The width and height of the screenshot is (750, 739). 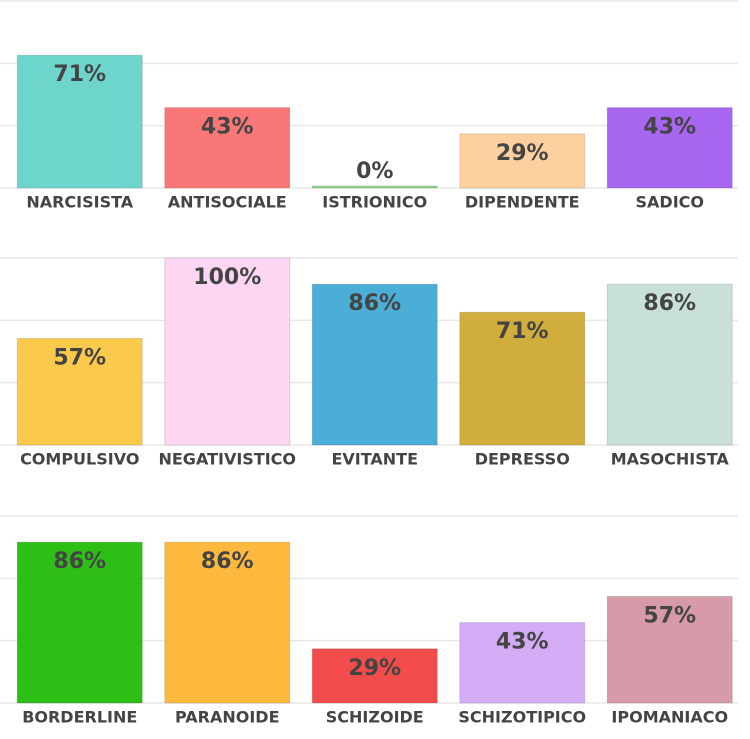 I want to click on category-label: BORDERLINE, so click(x=79, y=717).